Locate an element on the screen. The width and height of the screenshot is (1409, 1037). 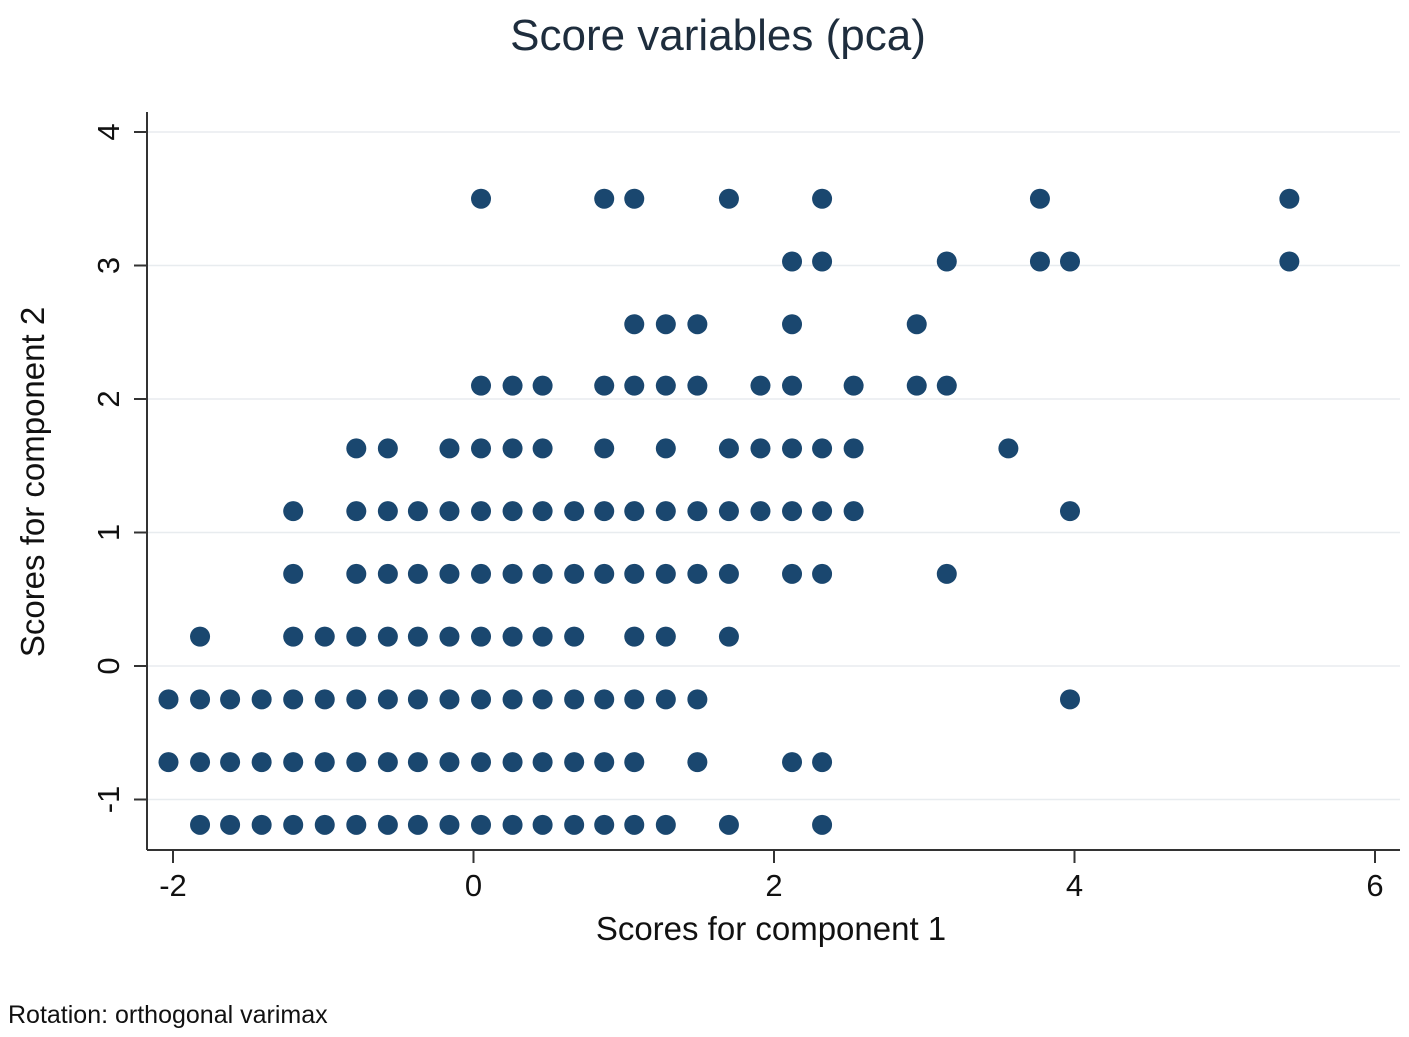
x-axis-ticks: -2 0 2 4 6 is located at coordinates (771, 876).